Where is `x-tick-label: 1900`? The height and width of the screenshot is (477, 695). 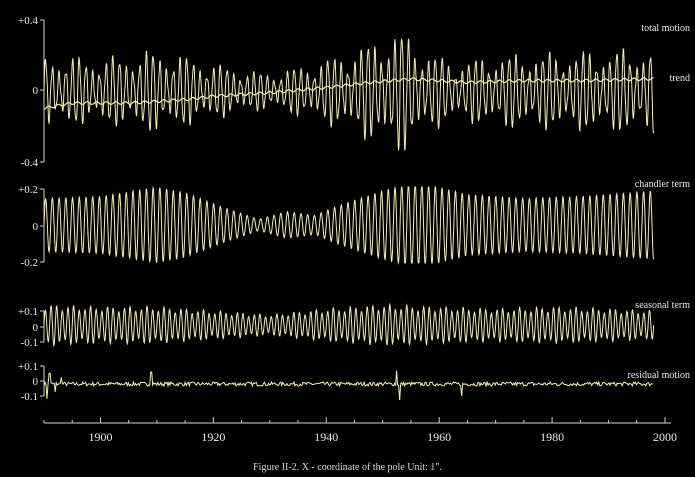 x-tick-label: 1900 is located at coordinates (100, 437).